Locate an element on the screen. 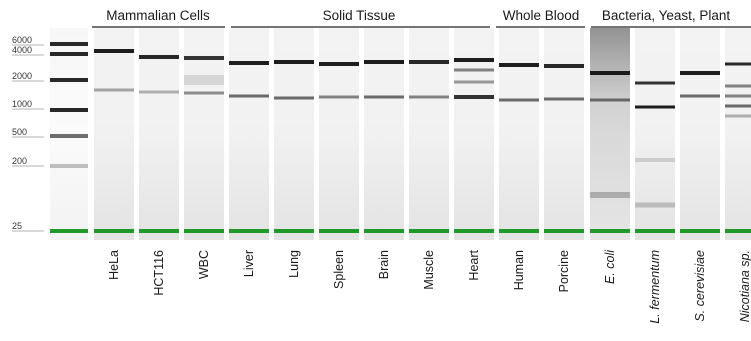  group-label: Bacteria, Yeast, Plant is located at coordinates (666, 15).